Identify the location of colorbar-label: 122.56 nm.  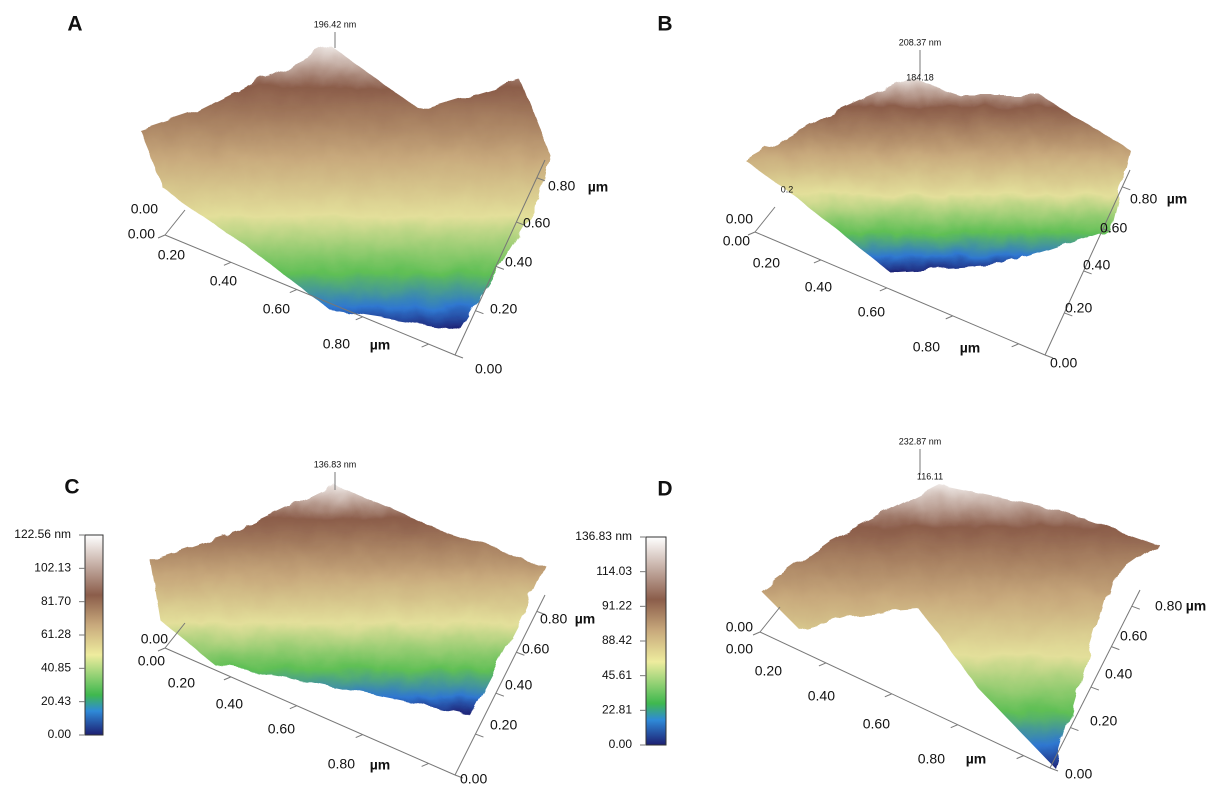
(42, 534).